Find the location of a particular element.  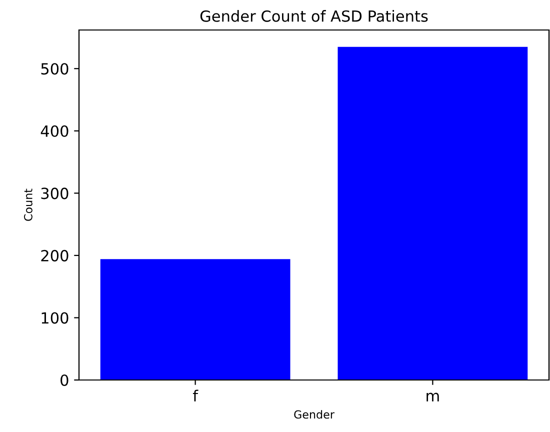

y-tick-label: 100 is located at coordinates (55, 318).